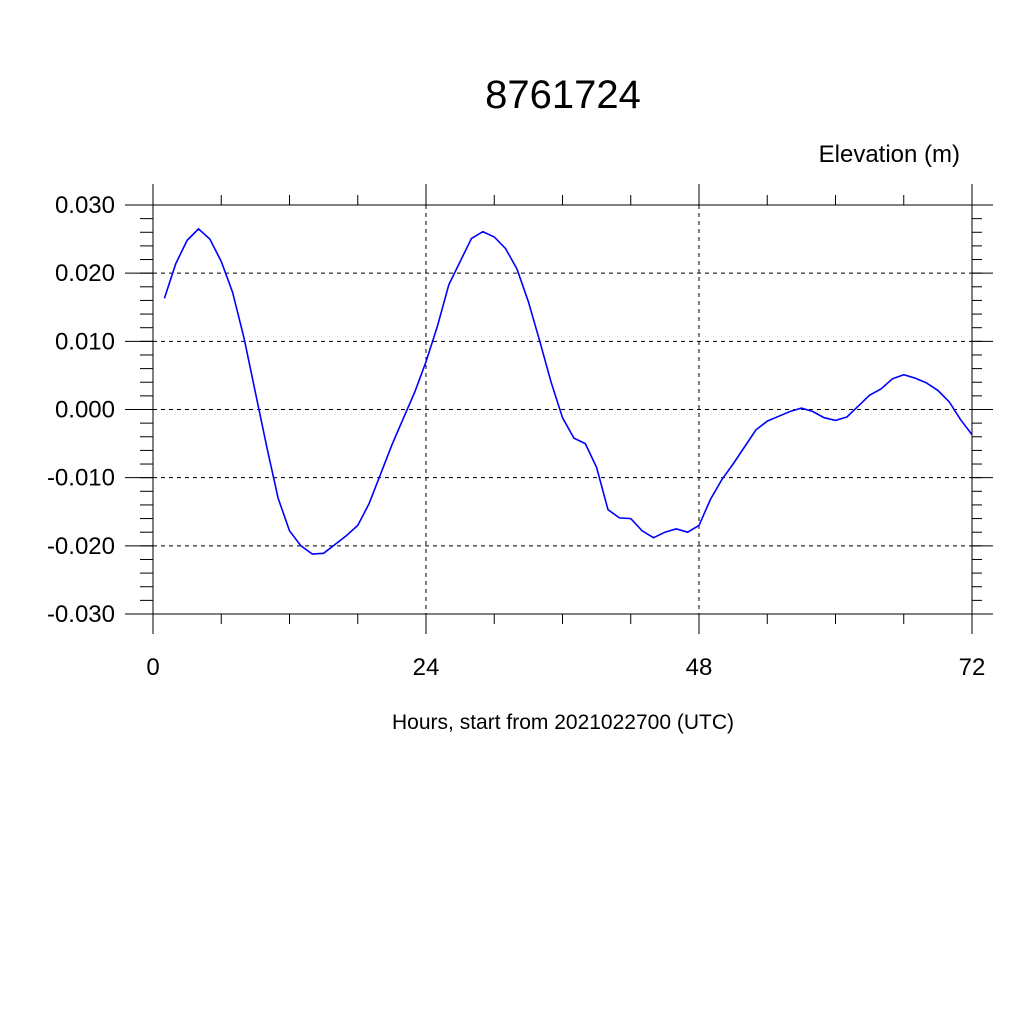  What do you see at coordinates (85, 341) in the screenshot?
I see `y-tick-label: 0.010` at bounding box center [85, 341].